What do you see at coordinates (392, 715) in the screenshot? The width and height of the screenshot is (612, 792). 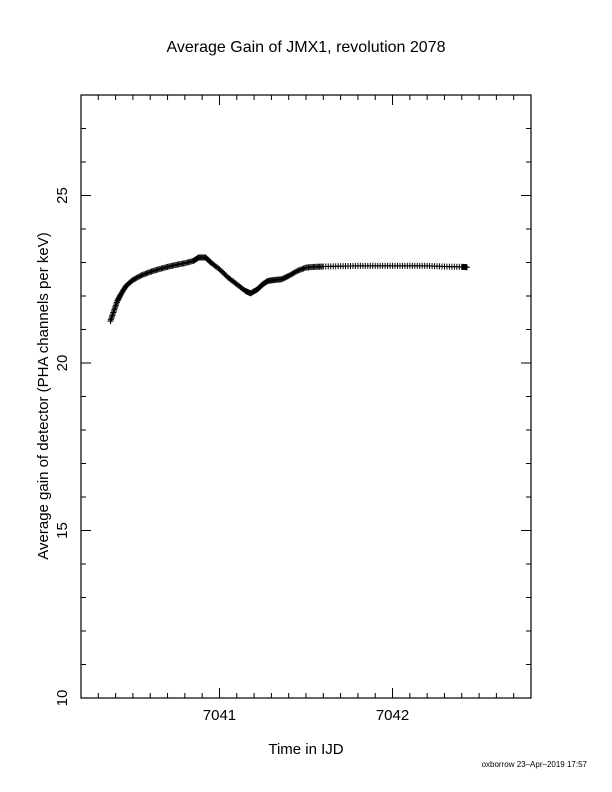 I see `x-tick-label: 7042` at bounding box center [392, 715].